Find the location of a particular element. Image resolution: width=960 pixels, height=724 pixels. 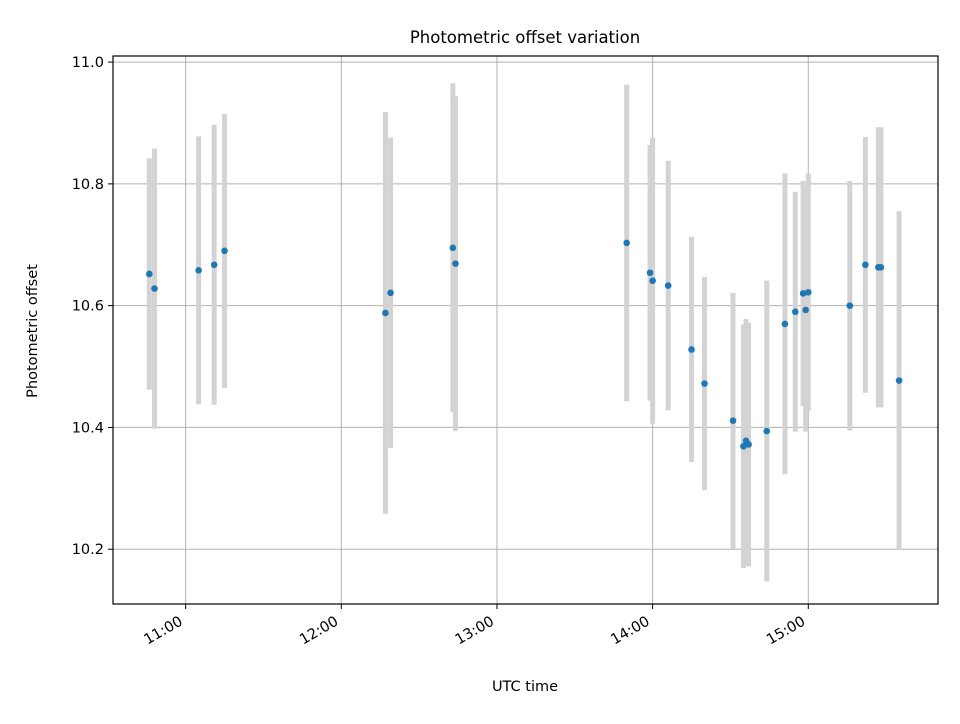

chart-title: Photometric offset variation is located at coordinates (525, 37).